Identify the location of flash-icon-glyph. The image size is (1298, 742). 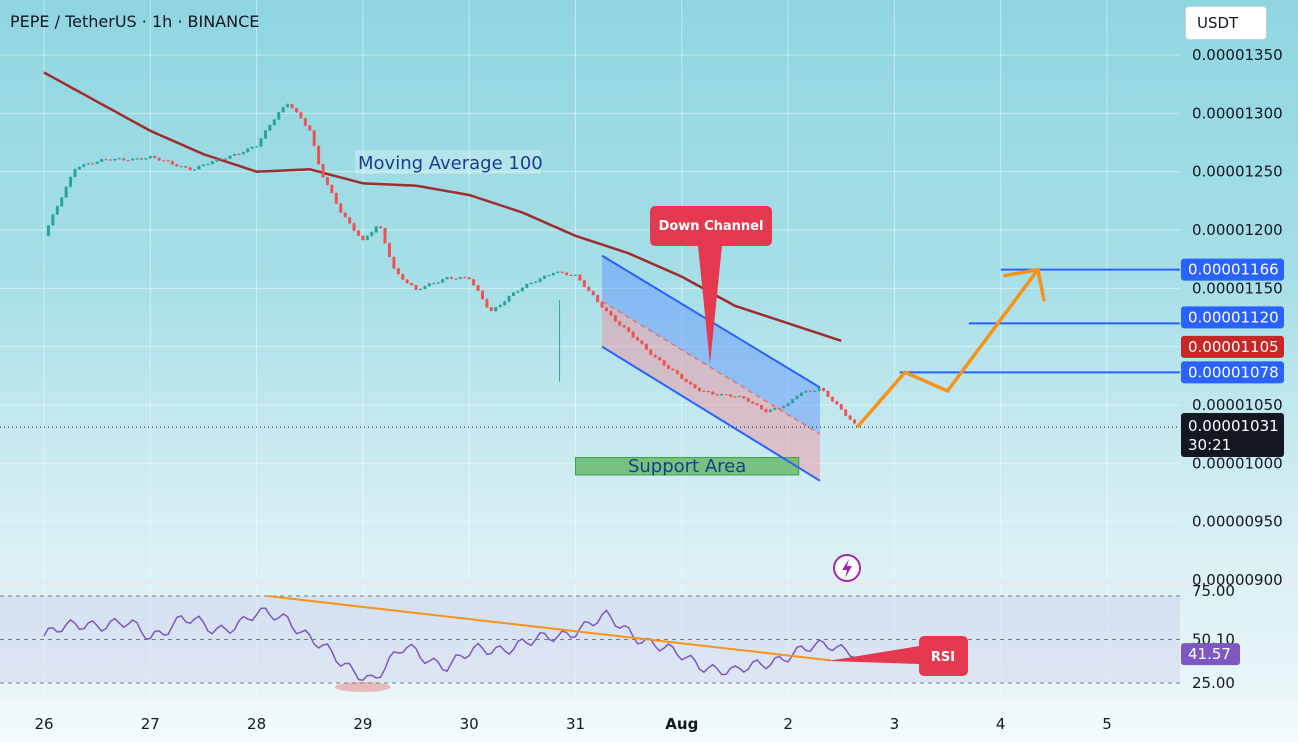
(847, 568).